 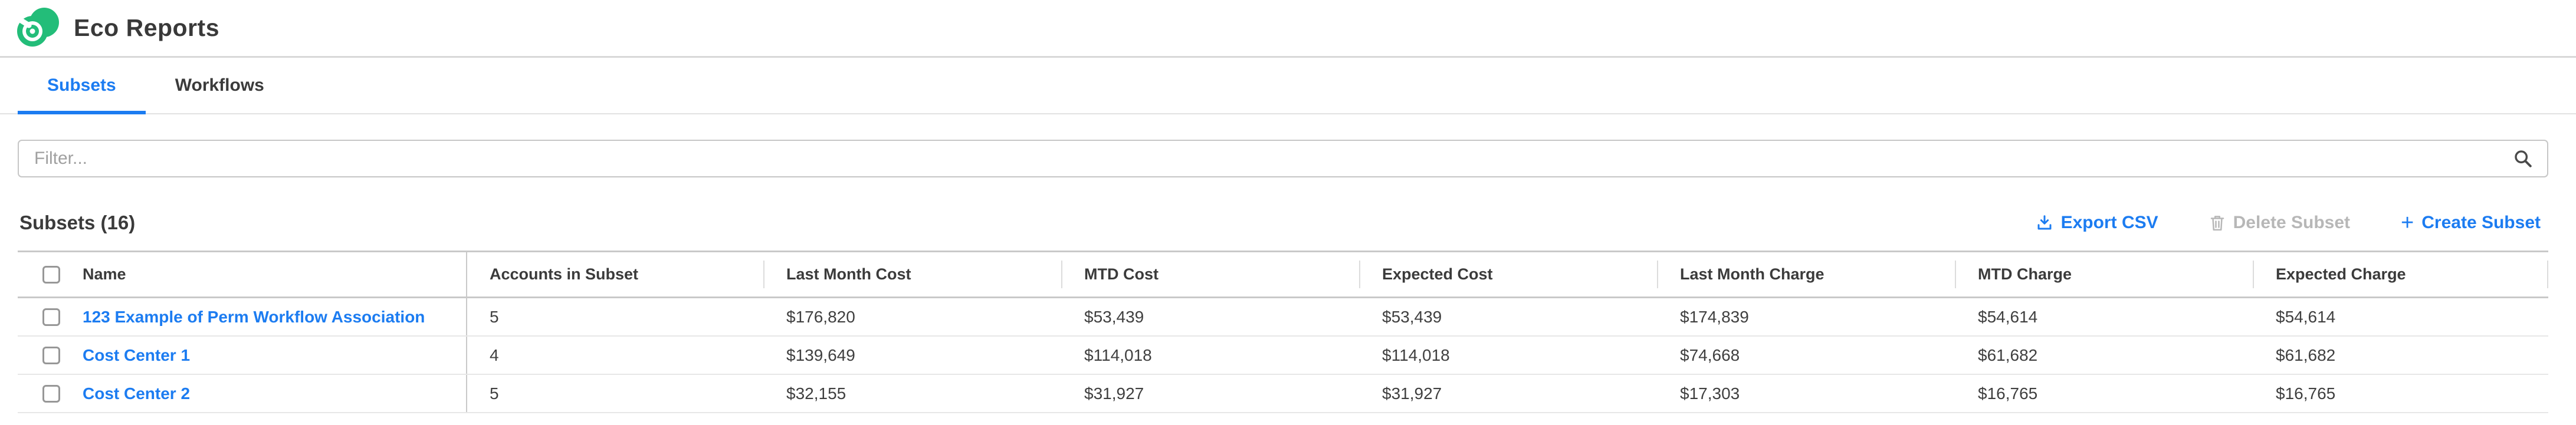 What do you see at coordinates (219, 85) in the screenshot?
I see `tab-workflows: Workflows` at bounding box center [219, 85].